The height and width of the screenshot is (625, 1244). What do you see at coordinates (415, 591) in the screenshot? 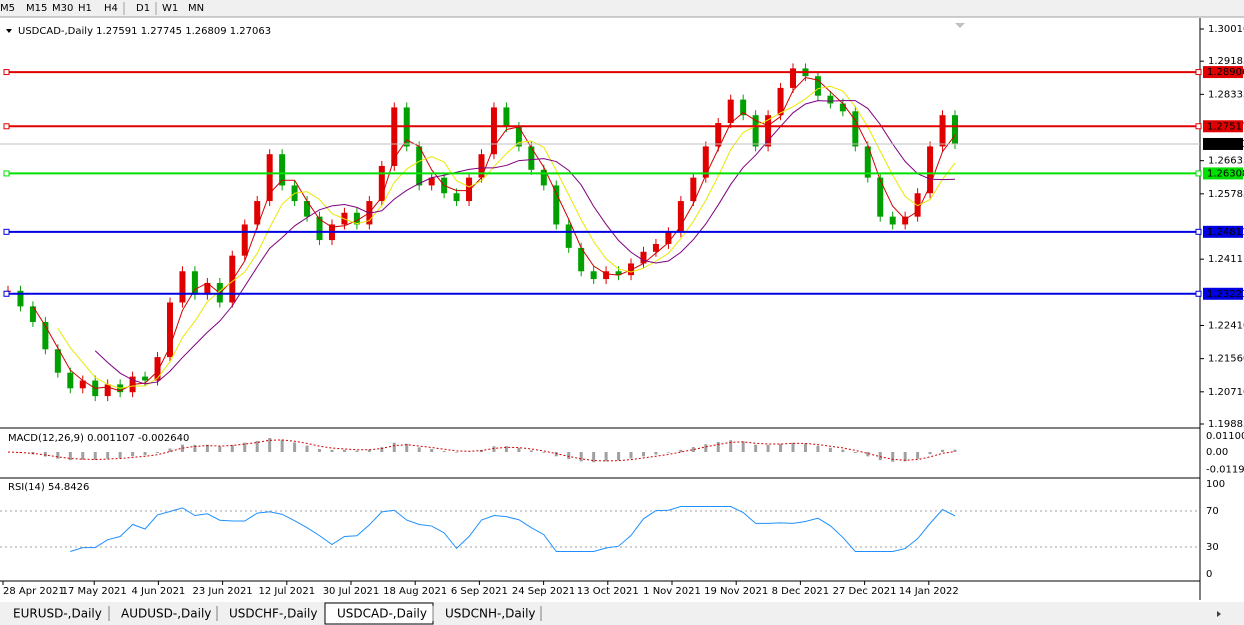
I see `date-label: 18 Aug 2021` at bounding box center [415, 591].